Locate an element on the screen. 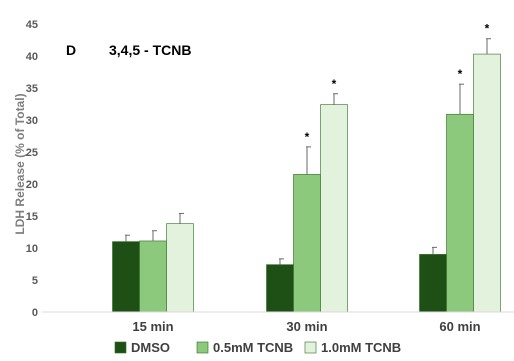 This screenshot has height=361, width=514. x-tick-label: 30 min is located at coordinates (306, 326).